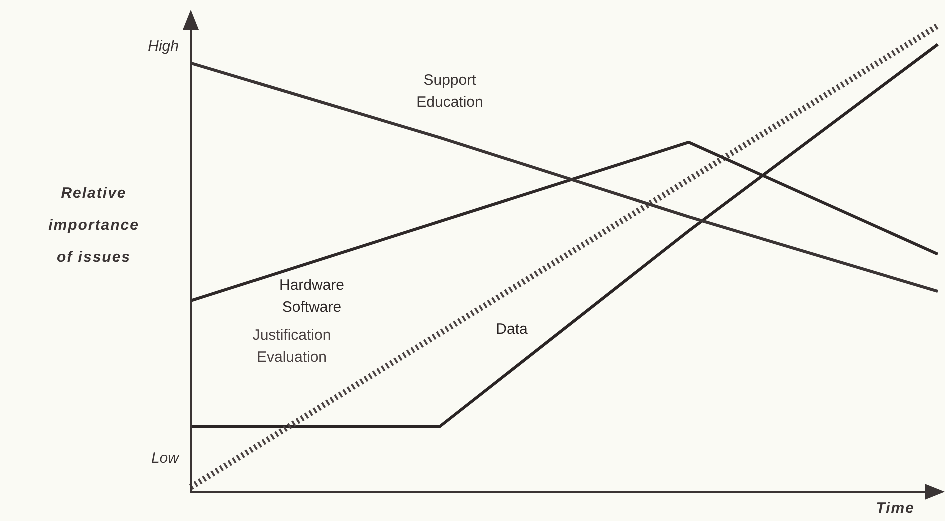  What do you see at coordinates (292, 346) in the screenshot?
I see `series-label: Justification Evaluation` at bounding box center [292, 346].